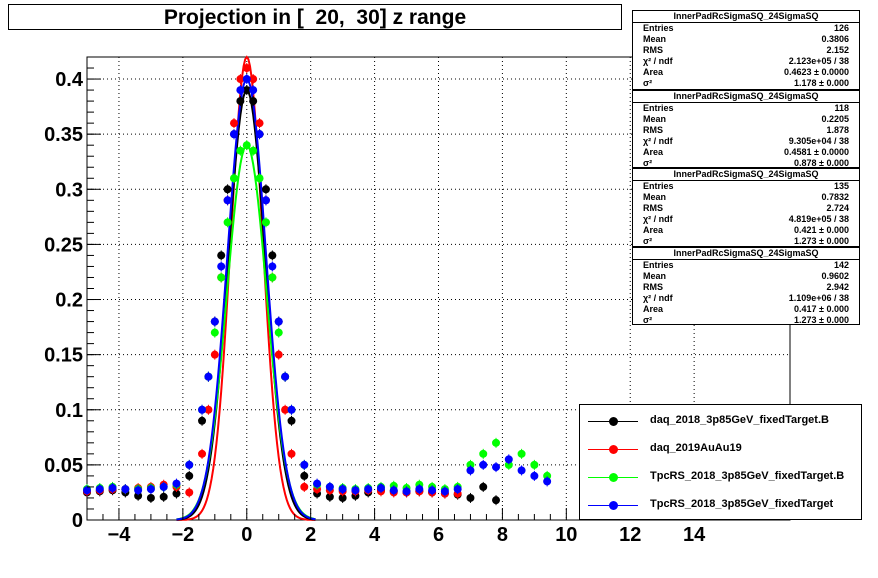 This screenshot has width=878, height=578. What do you see at coordinates (375, 535) in the screenshot?
I see `x-tick-label: 4` at bounding box center [375, 535].